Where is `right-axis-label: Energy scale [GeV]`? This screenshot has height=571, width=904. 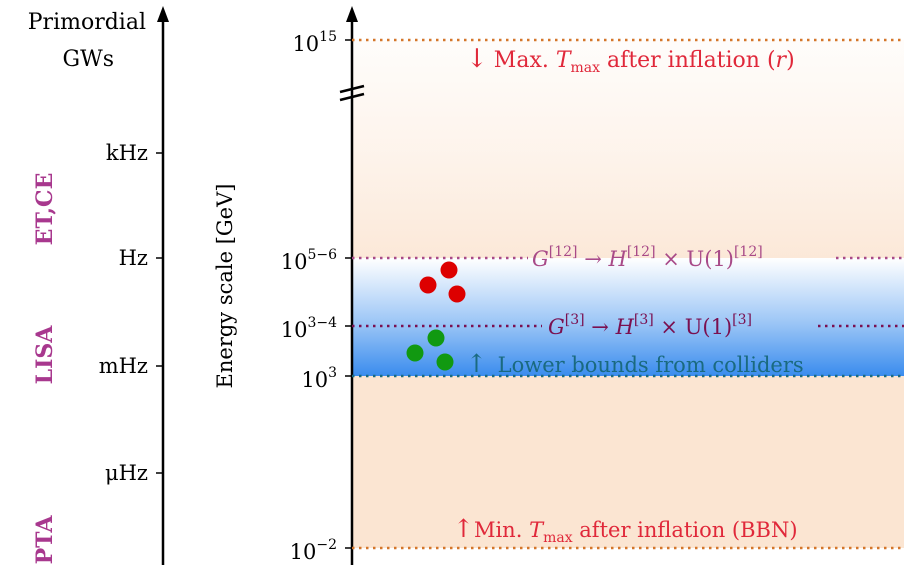 right-axis-label: Energy scale [GeV] is located at coordinates (225, 286).